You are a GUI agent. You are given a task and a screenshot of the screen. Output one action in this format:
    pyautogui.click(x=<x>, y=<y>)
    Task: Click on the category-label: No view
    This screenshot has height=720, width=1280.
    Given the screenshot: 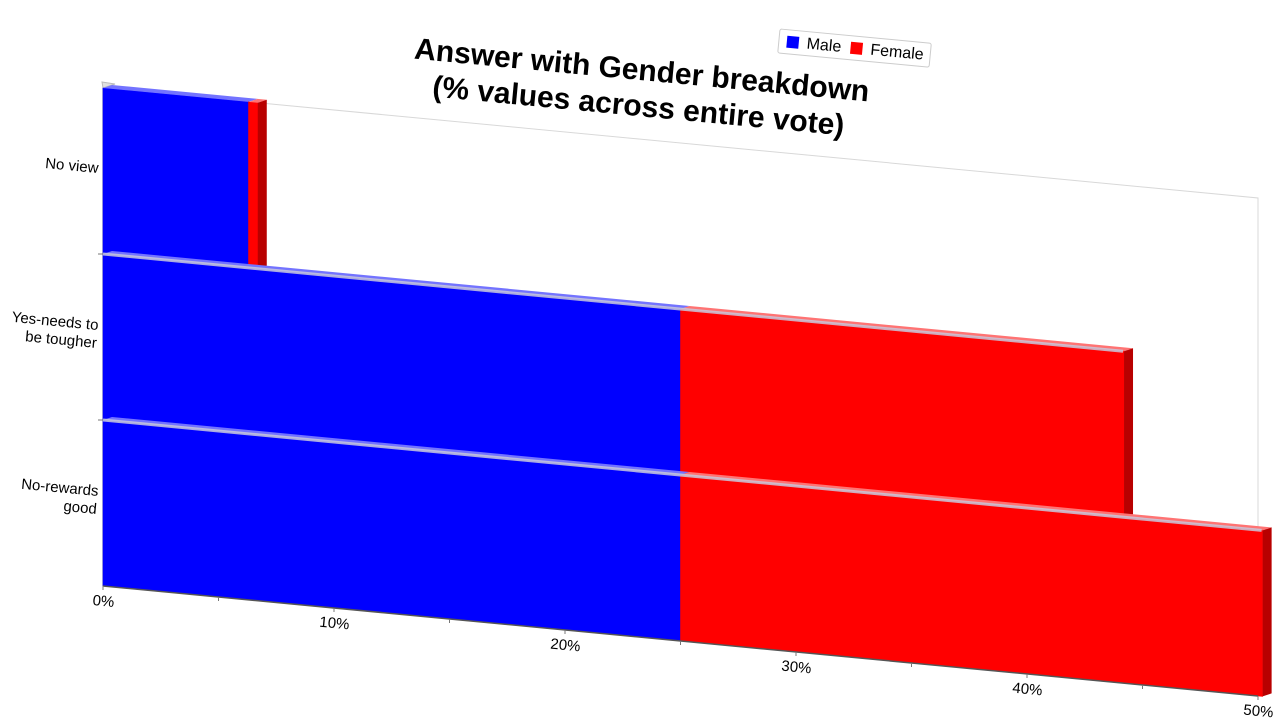 What is the action you would take?
    pyautogui.click(x=72, y=166)
    